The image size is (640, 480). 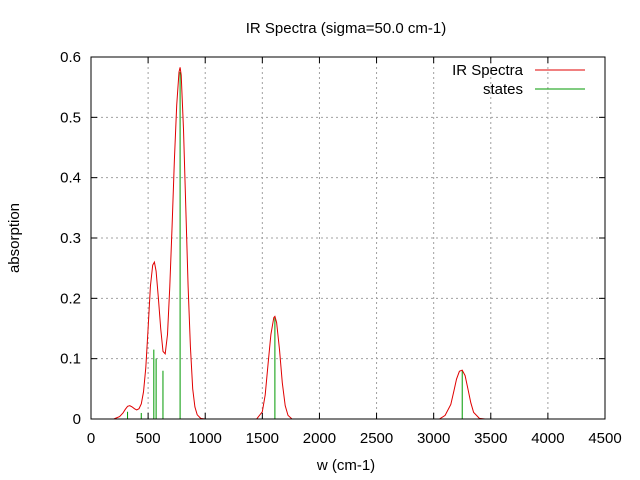 I want to click on x-tick-label: 2000, so click(x=319, y=438).